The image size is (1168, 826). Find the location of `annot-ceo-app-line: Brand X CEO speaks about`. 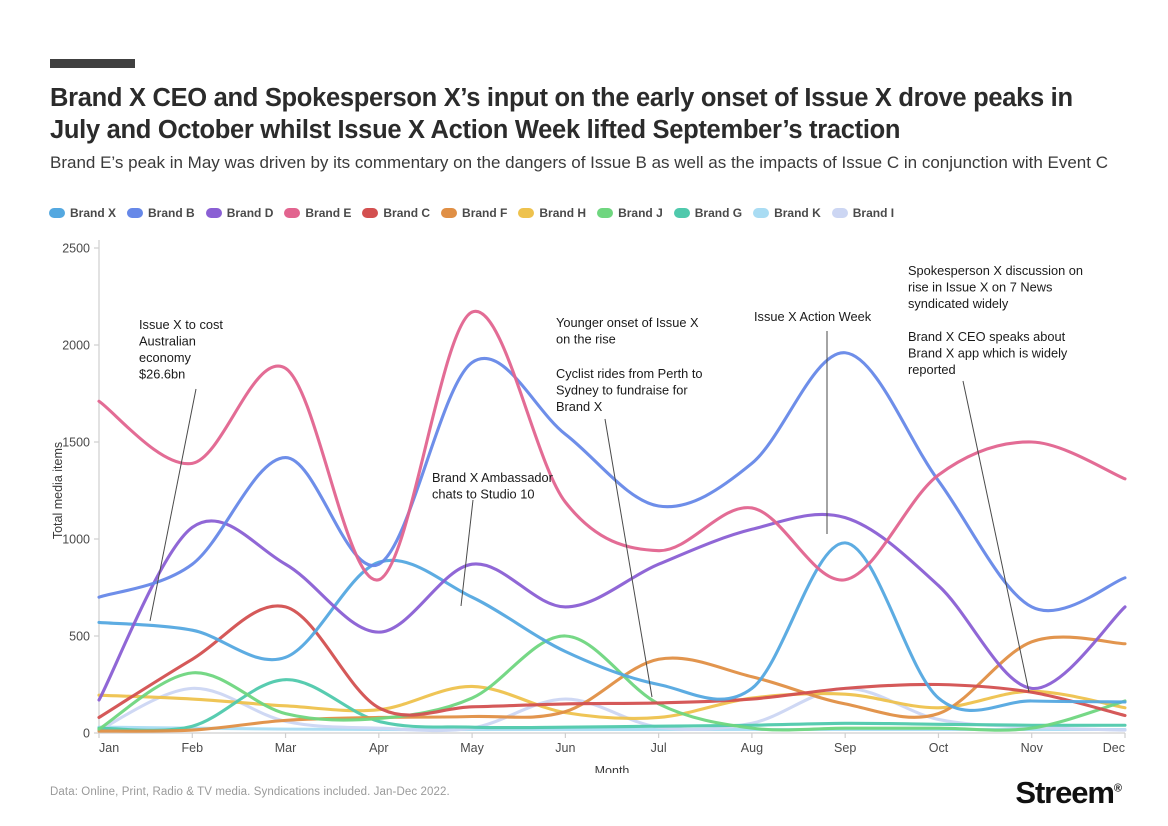

annot-ceo-app-line: Brand X CEO speaks about is located at coordinates (987, 336).